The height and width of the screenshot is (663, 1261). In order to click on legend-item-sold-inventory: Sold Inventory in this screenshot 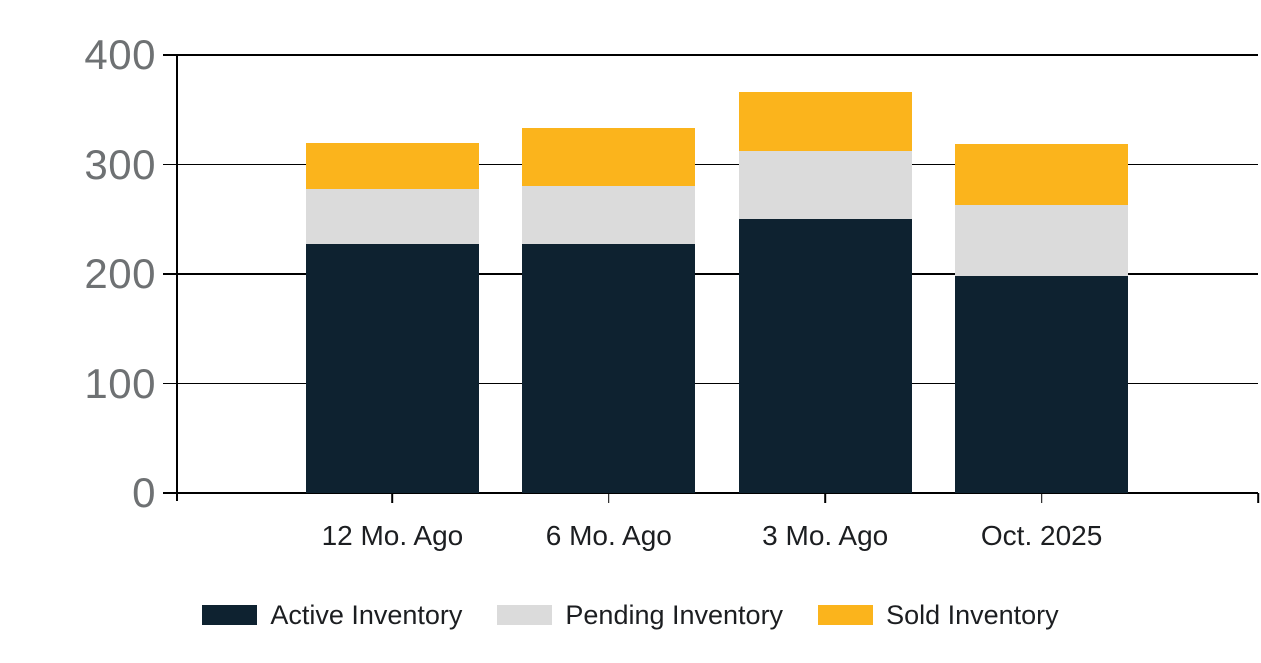, I will do `click(938, 615)`.